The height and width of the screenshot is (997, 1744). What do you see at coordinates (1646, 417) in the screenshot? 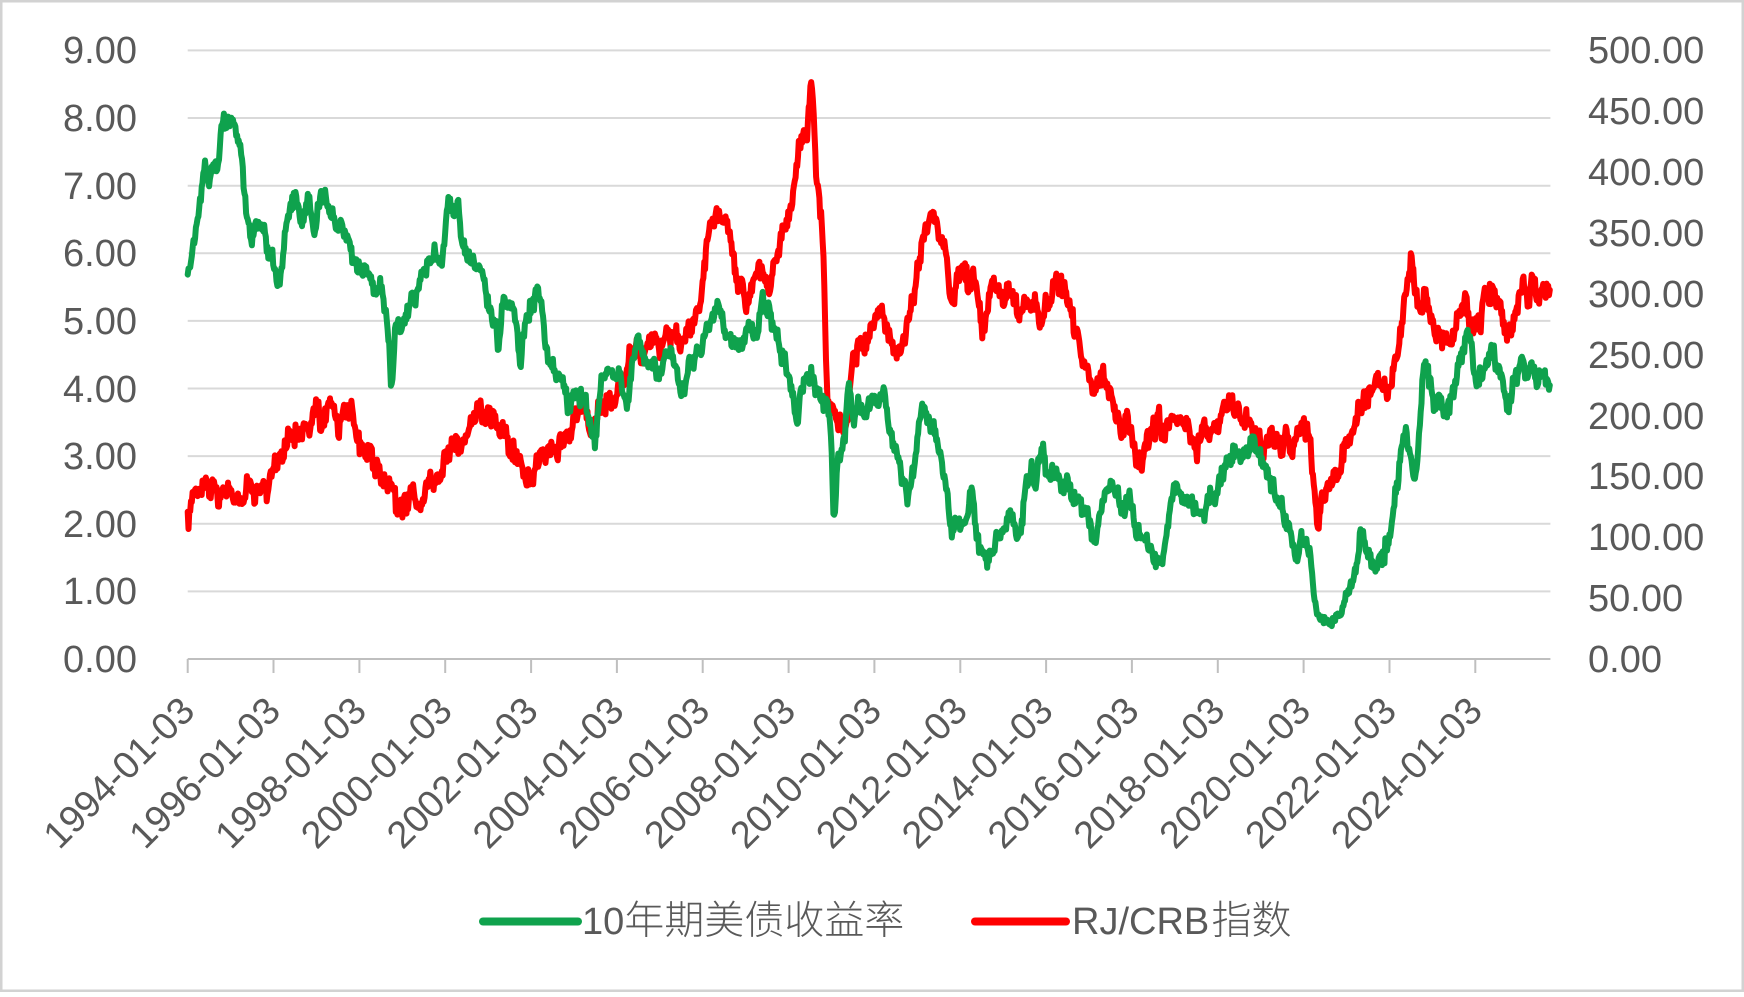
I see `svg-text: 200.00` at bounding box center [1646, 417].